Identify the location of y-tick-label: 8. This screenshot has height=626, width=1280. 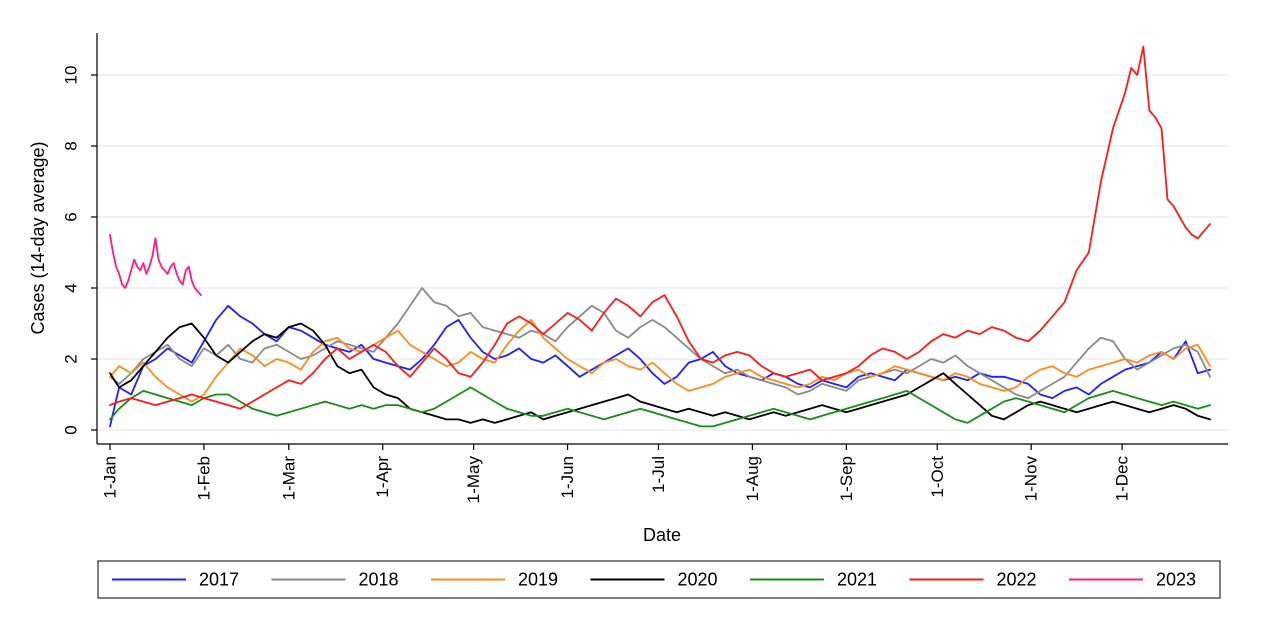
(71, 145).